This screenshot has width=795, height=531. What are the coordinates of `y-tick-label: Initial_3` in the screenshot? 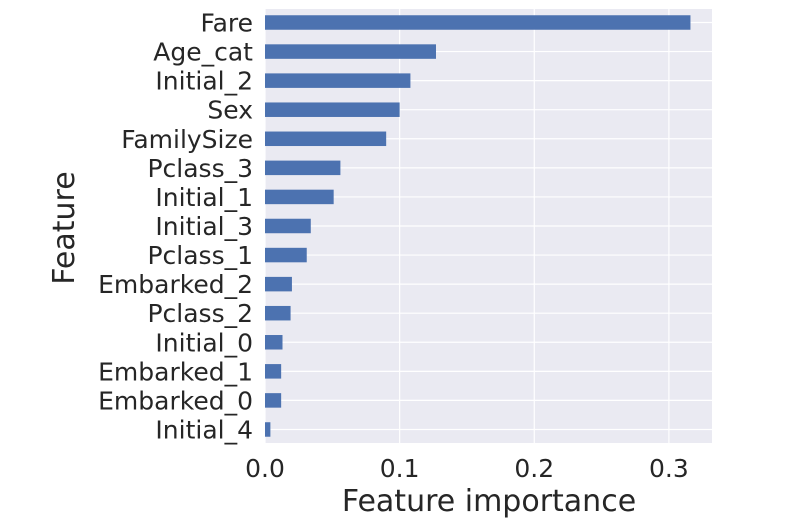 It's located at (204, 226).